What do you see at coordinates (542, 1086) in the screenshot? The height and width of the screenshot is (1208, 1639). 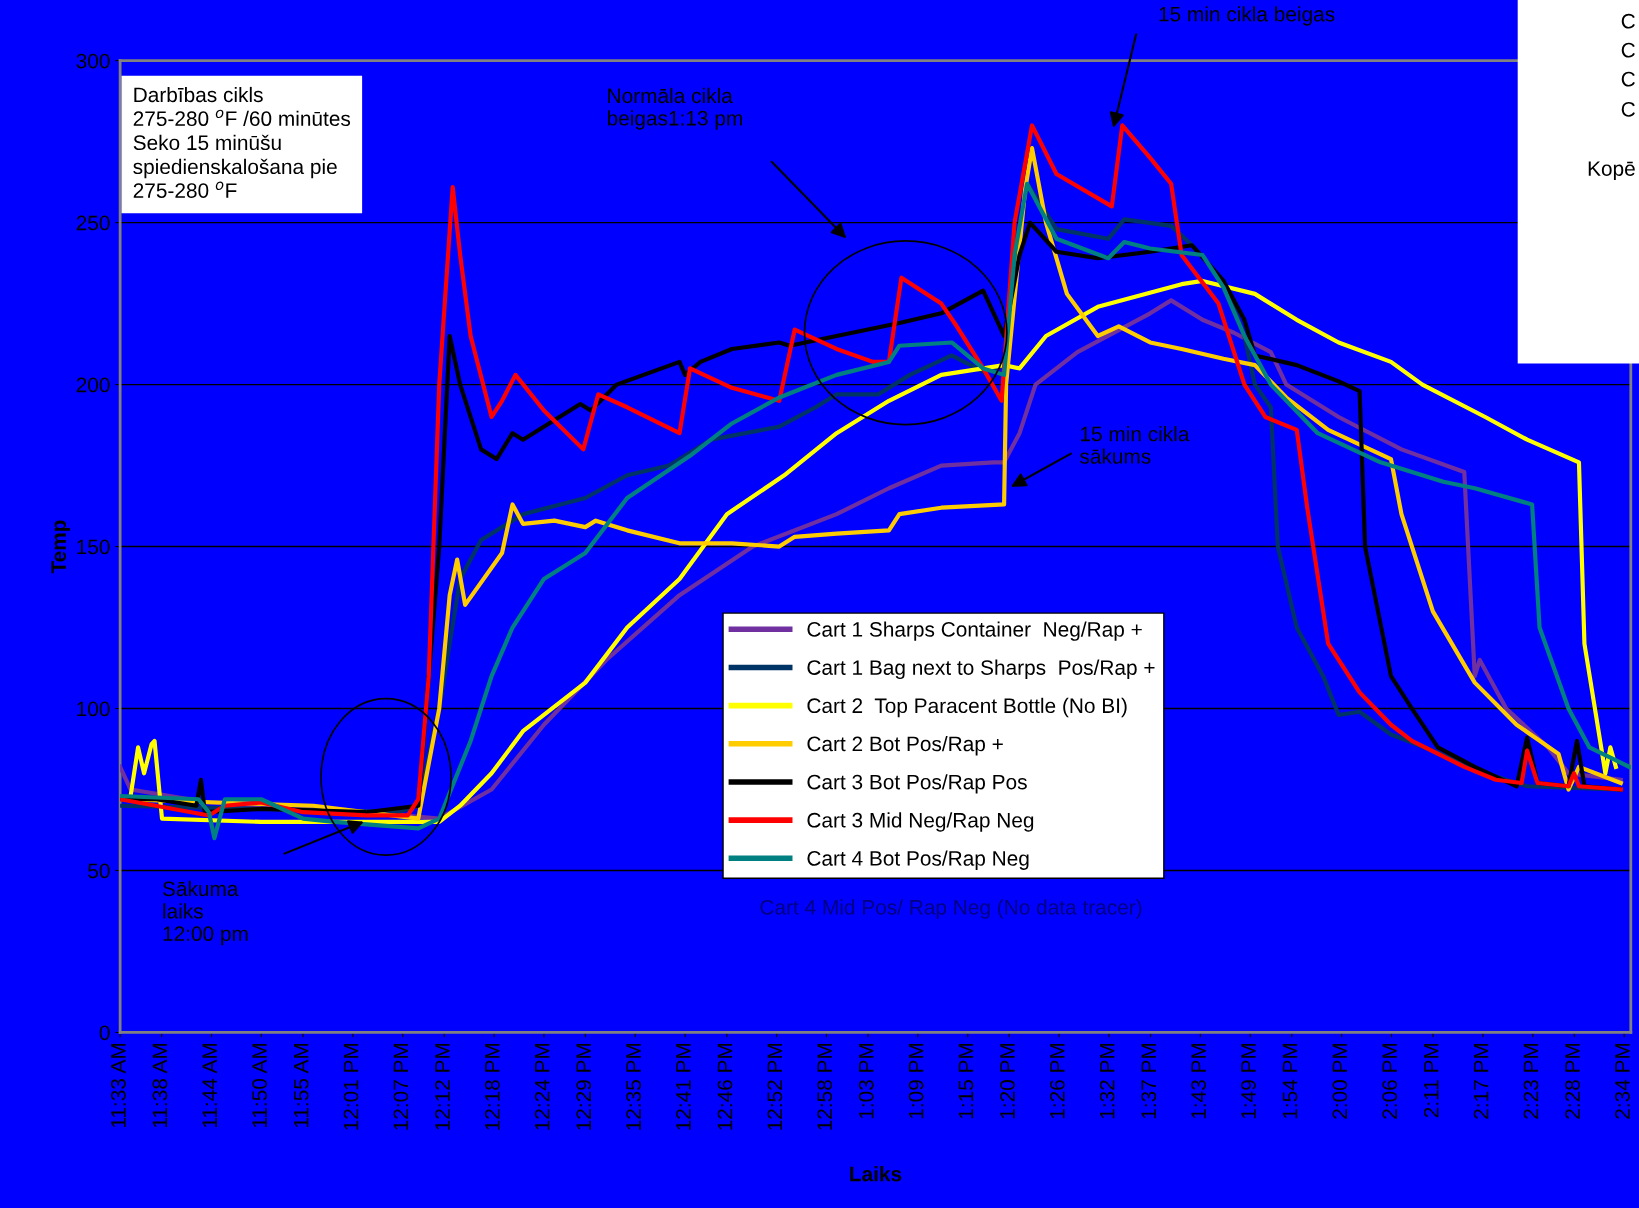 I see `x-tick-label: 12:24 PM` at bounding box center [542, 1086].